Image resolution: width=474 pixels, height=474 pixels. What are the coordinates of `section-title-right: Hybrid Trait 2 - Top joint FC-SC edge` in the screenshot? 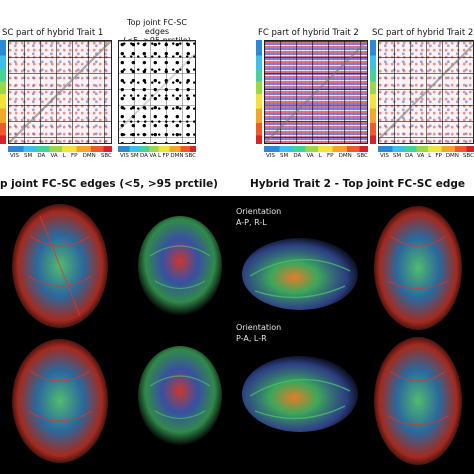 It's located at (358, 184).